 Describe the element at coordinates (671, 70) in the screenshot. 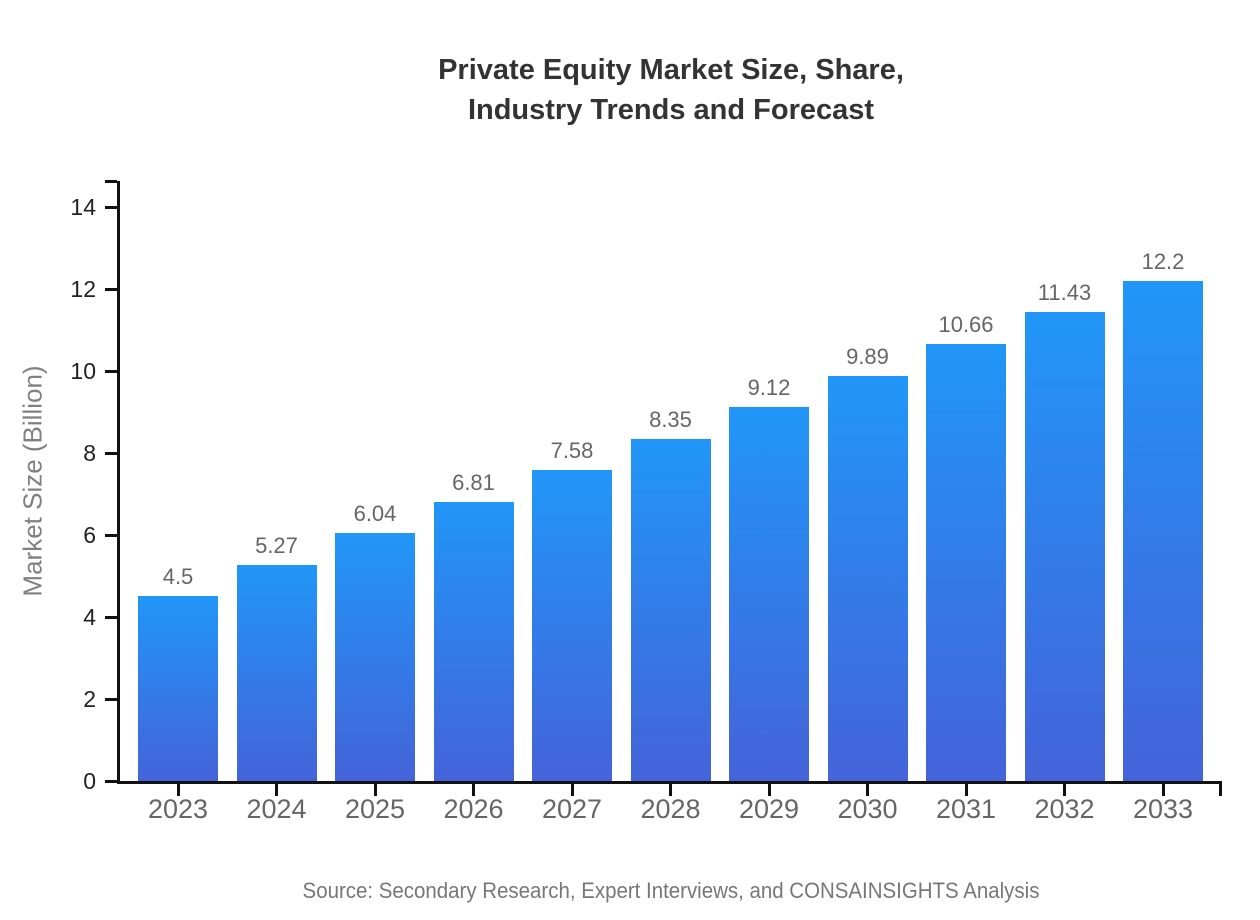

I see `chart-title-line1: Private Equity Market Size, Share,` at that location.